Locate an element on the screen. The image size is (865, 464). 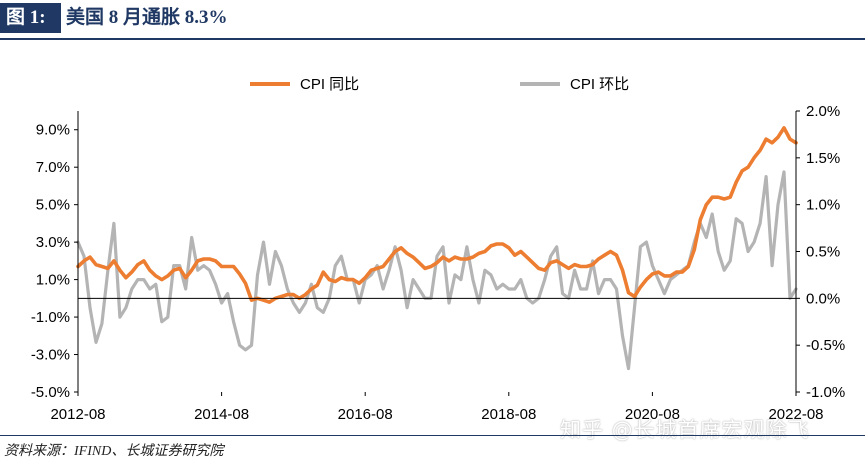
left-axis-ticks: 9.0% 7.0% 5.0% 3.0% 1.0% -1.0% -3.0% -5.0% is located at coordinates (54, 261).